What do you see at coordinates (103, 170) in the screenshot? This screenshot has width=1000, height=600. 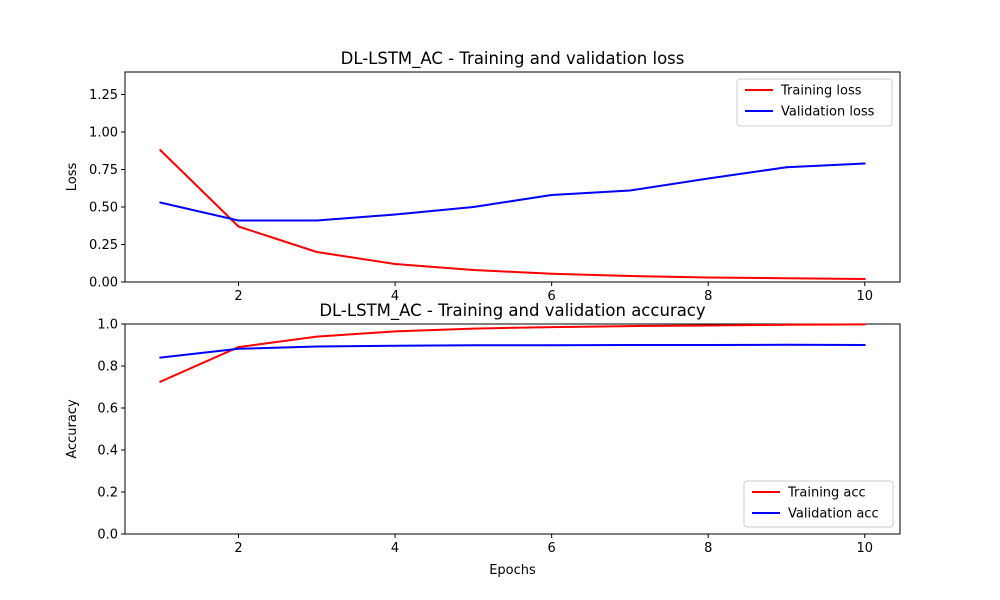 I see `y-tick-label: 0.75` at bounding box center [103, 170].